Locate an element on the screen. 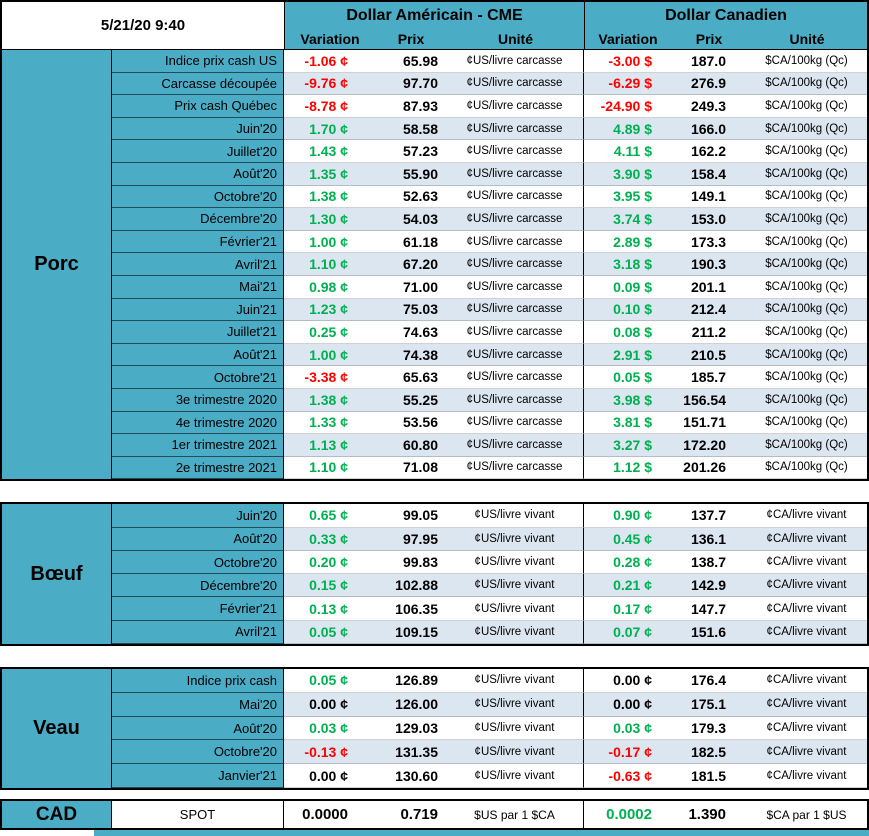 This screenshot has width=869, height=836. us-variation-cell: -1.06 ¢ is located at coordinates (329, 61).